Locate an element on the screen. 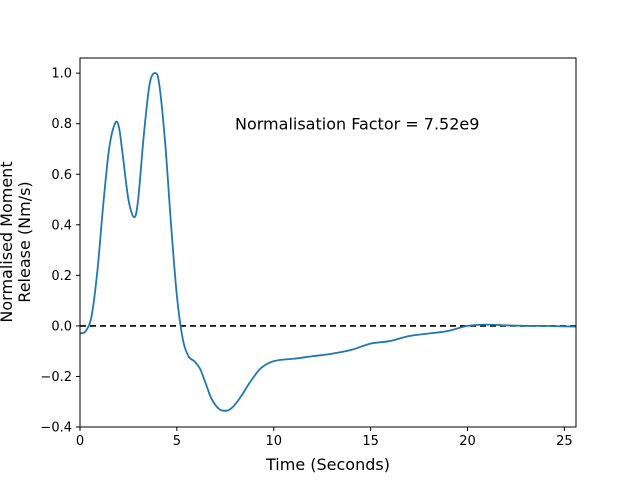  y-tick-label: −0.2 is located at coordinates (56, 377).